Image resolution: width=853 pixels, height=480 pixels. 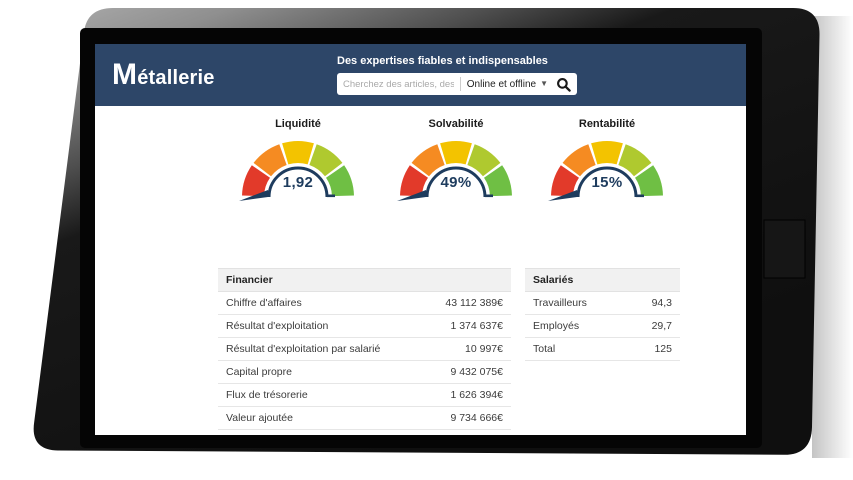 What do you see at coordinates (364, 395) in the screenshot?
I see `table-row: Flux de trésorerie 1 626 394€` at bounding box center [364, 395].